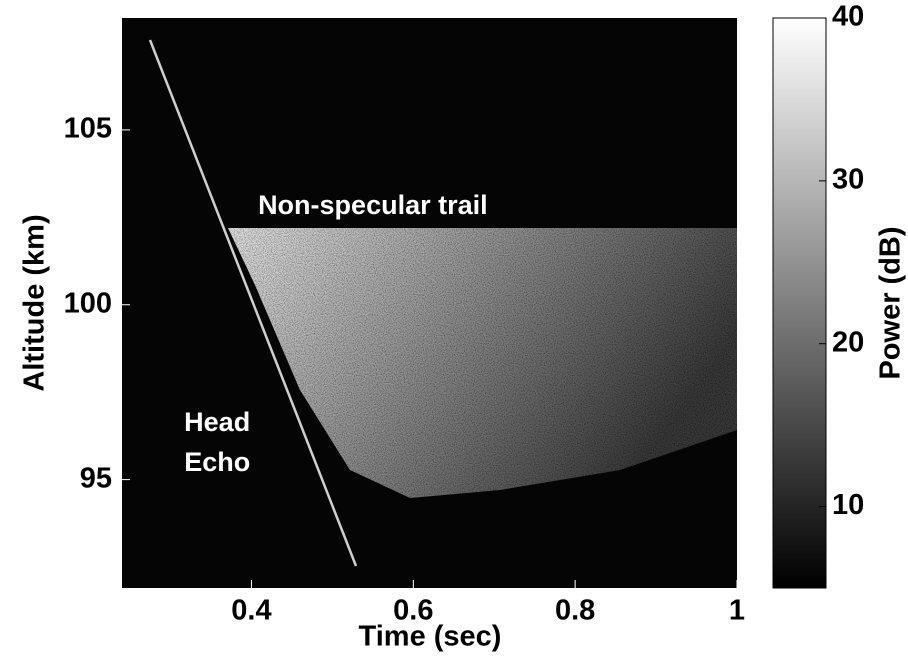 Image resolution: width=908 pixels, height=671 pixels. I want to click on annotation: Echo, so click(217, 462).